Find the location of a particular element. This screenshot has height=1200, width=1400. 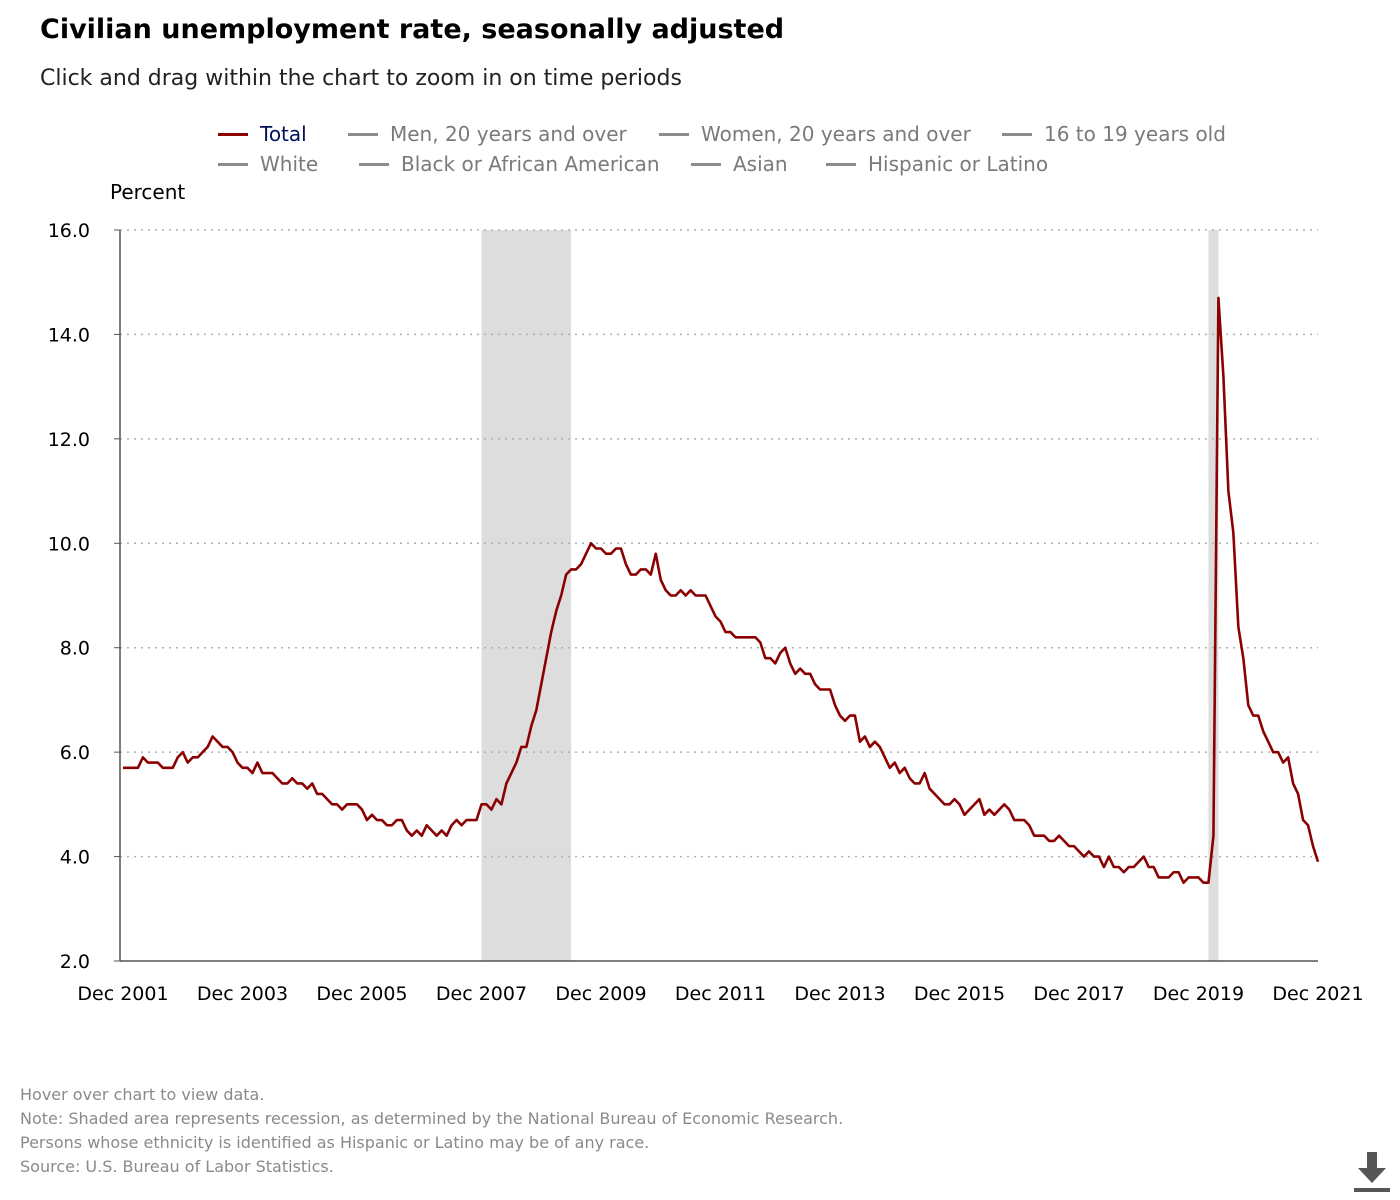

y-tick-label: 2.0 is located at coordinates (75, 962).